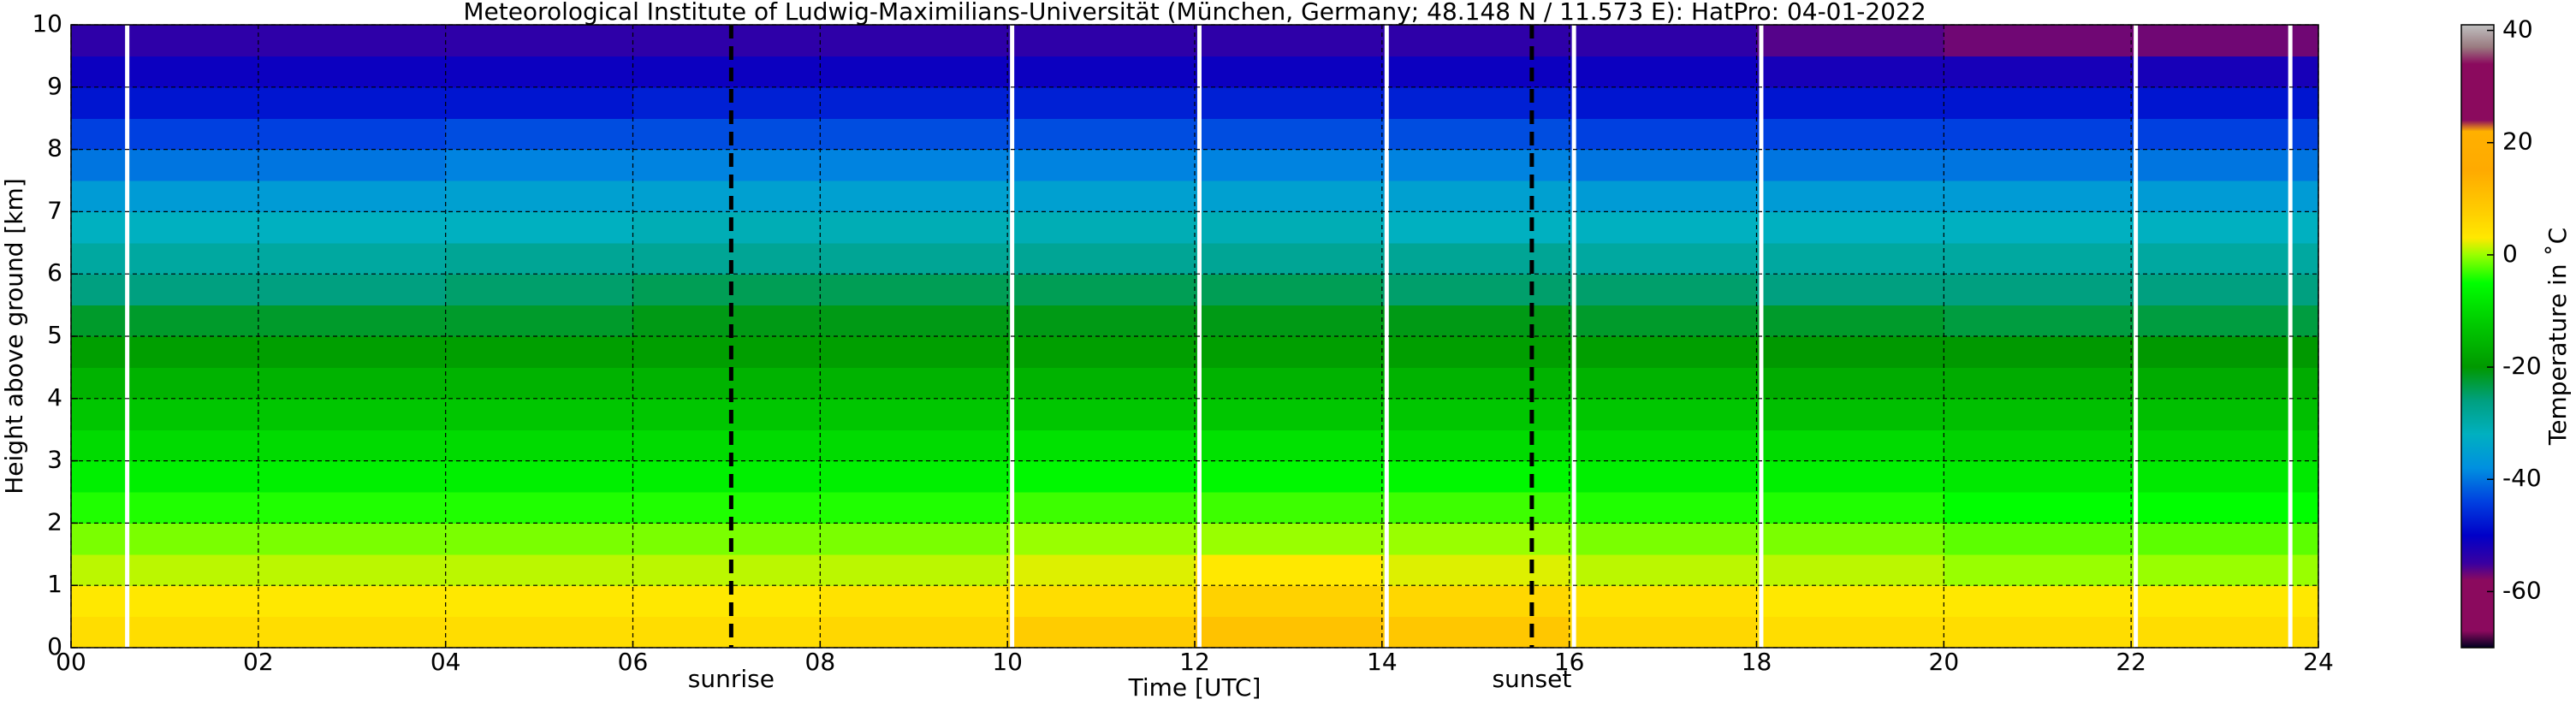  I want to click on x-tick-label: 10, so click(1007, 662).